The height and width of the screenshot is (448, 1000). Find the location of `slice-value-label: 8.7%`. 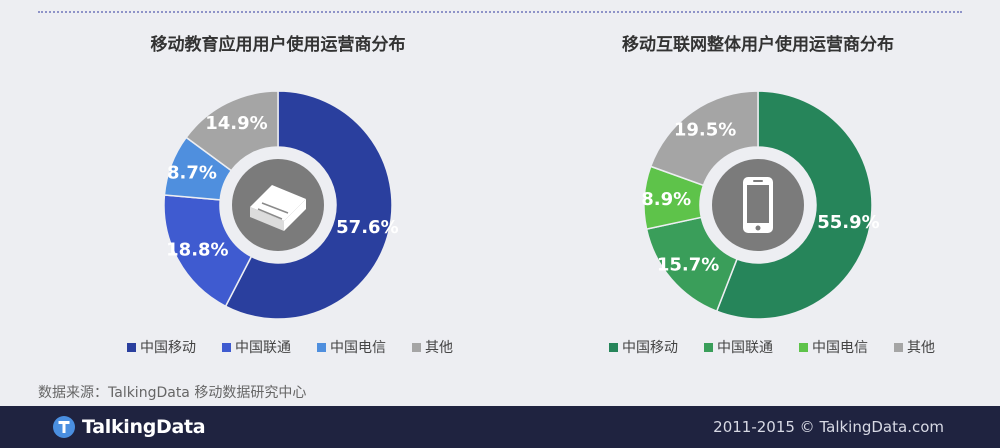

slice-value-label: 8.7% is located at coordinates (192, 172).